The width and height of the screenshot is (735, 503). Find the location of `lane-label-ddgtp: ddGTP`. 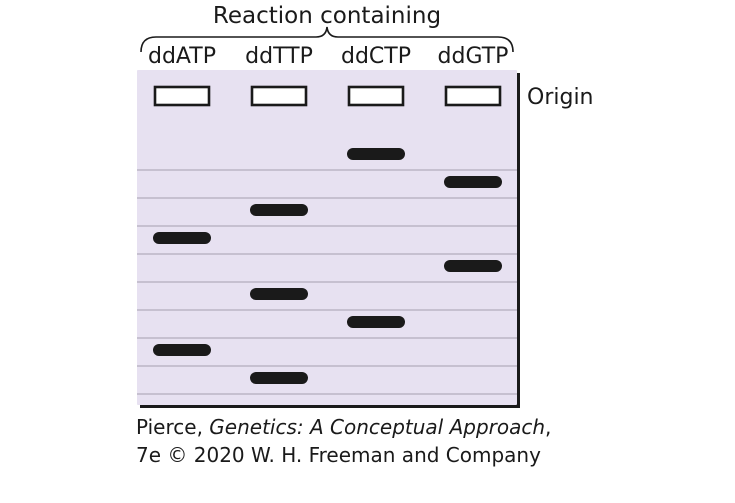

lane-label-ddgtp: ddGTP is located at coordinates (473, 56).